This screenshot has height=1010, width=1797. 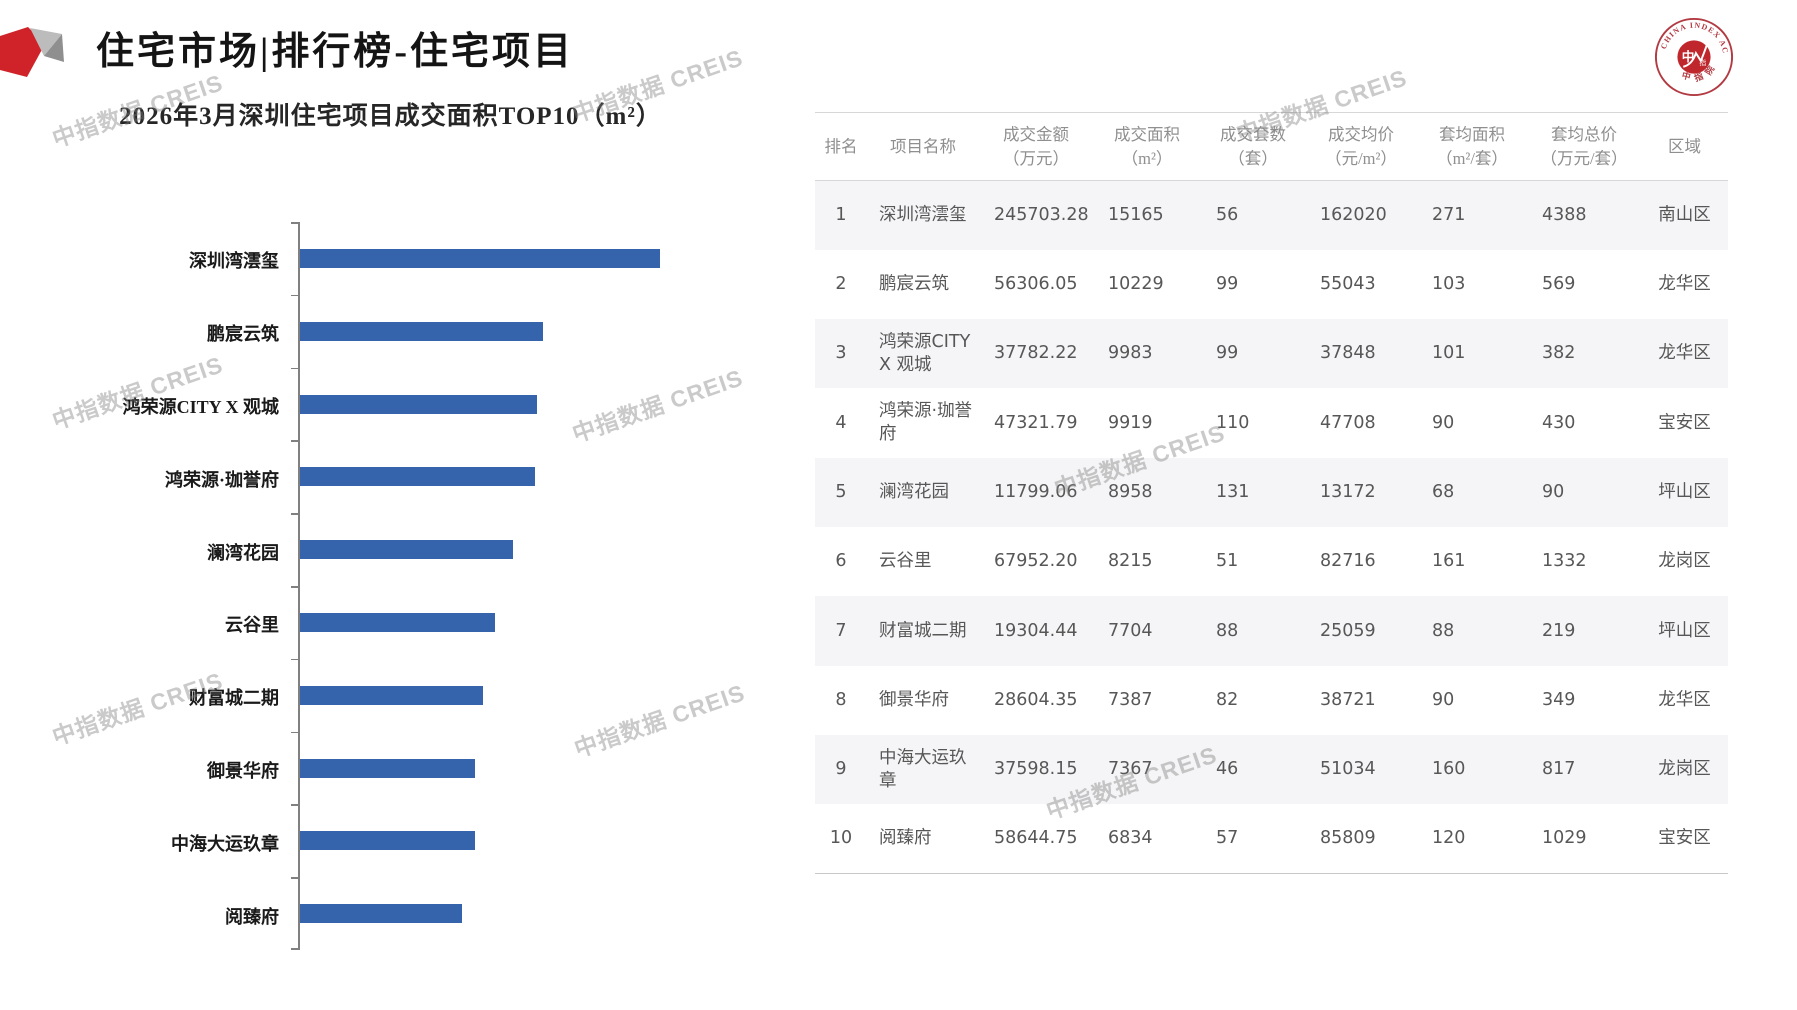 What do you see at coordinates (1130, 699) in the screenshot?
I see `table-cell: 7387` at bounding box center [1130, 699].